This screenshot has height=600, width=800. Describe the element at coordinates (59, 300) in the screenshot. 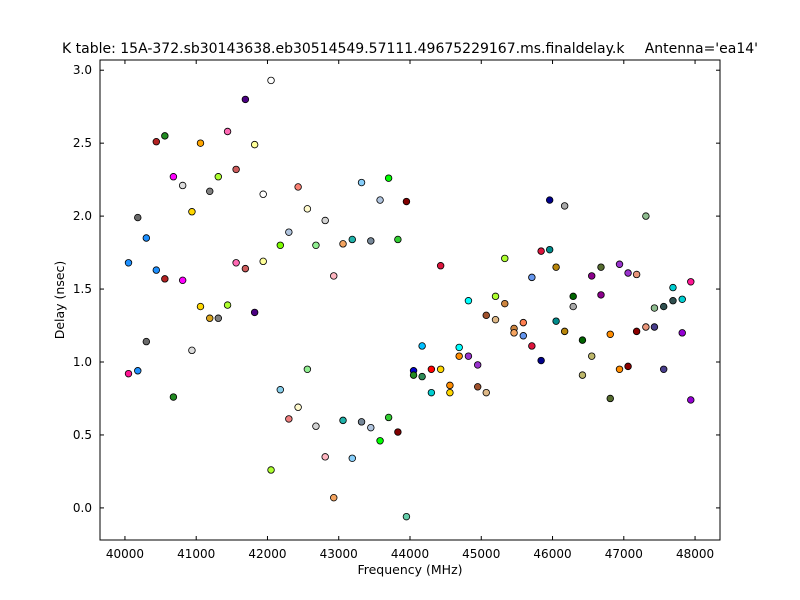

I see `y-axis-label: Delay (nsec)` at that location.